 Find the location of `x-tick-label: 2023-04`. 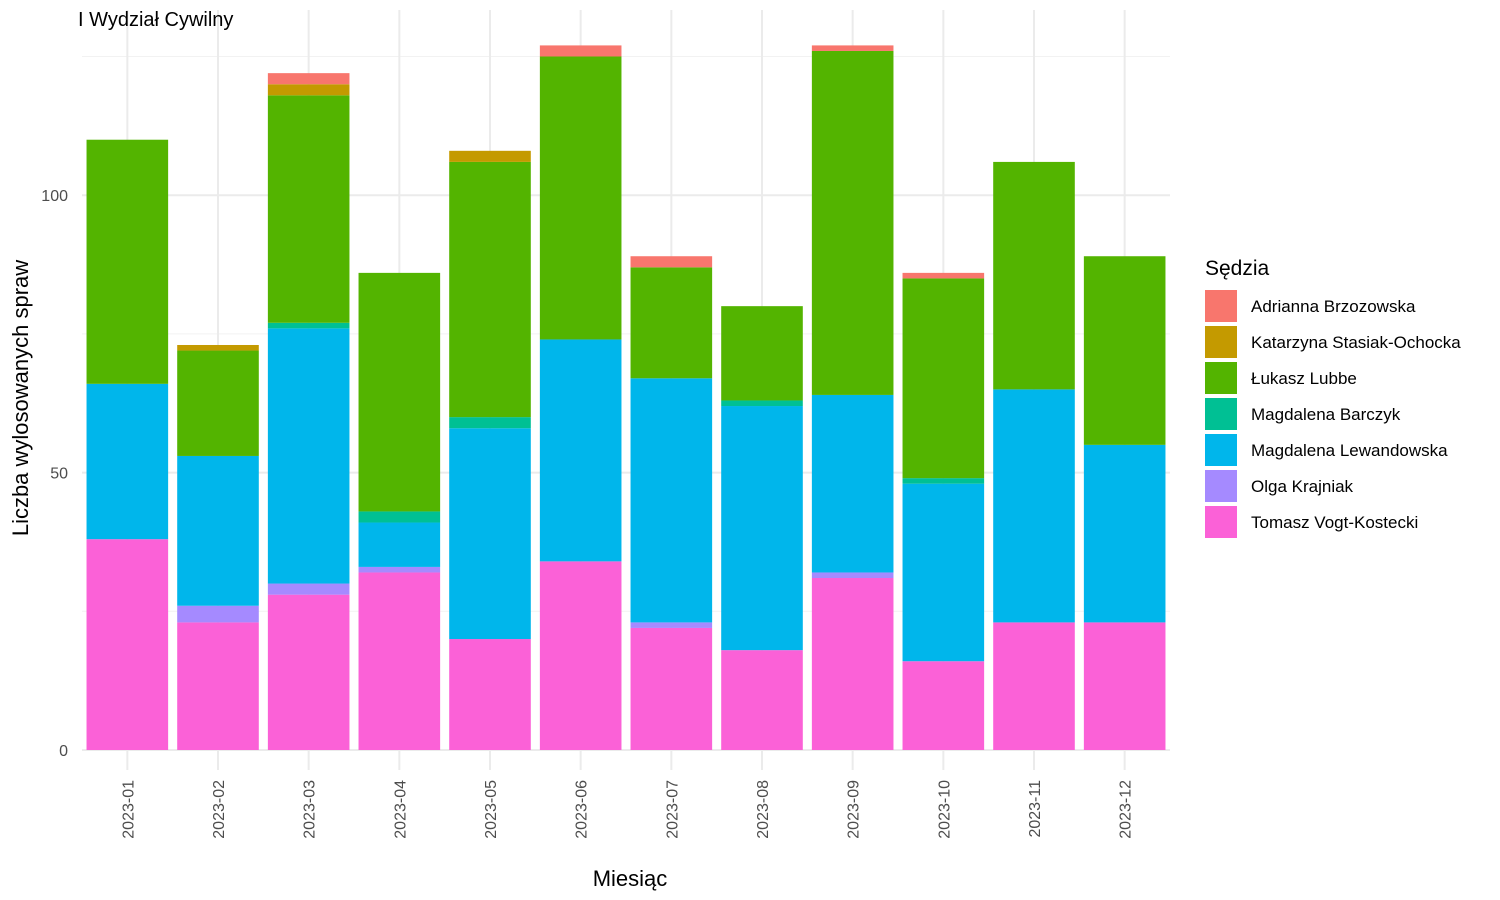

x-tick-label: 2023-04 is located at coordinates (400, 809).